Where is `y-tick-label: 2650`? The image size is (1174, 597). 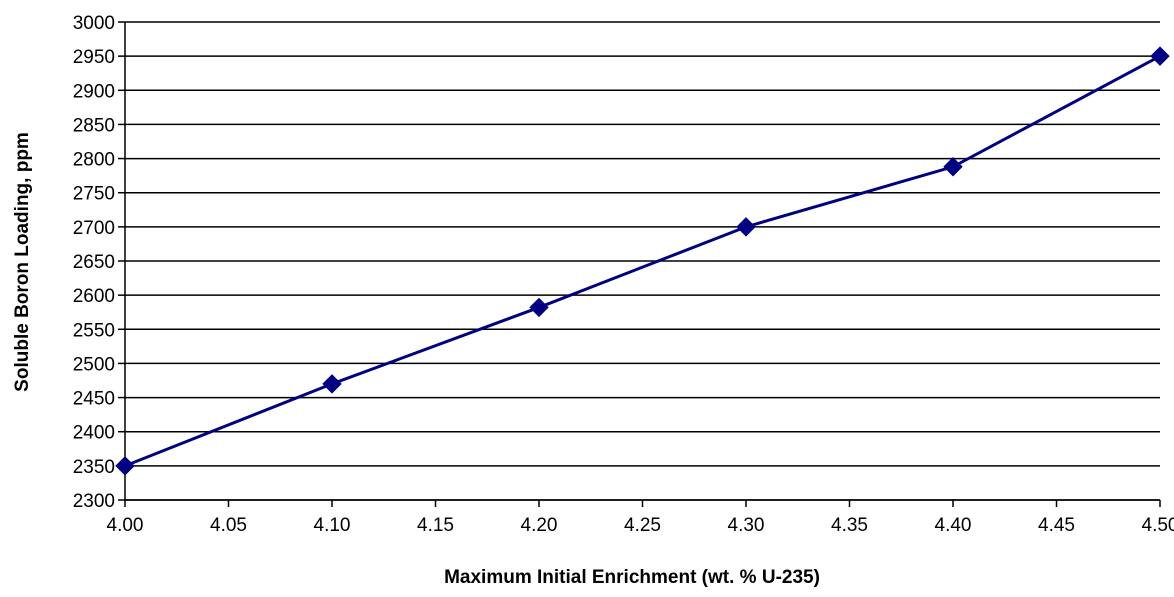 y-tick-label: 2650 is located at coordinates (94, 262).